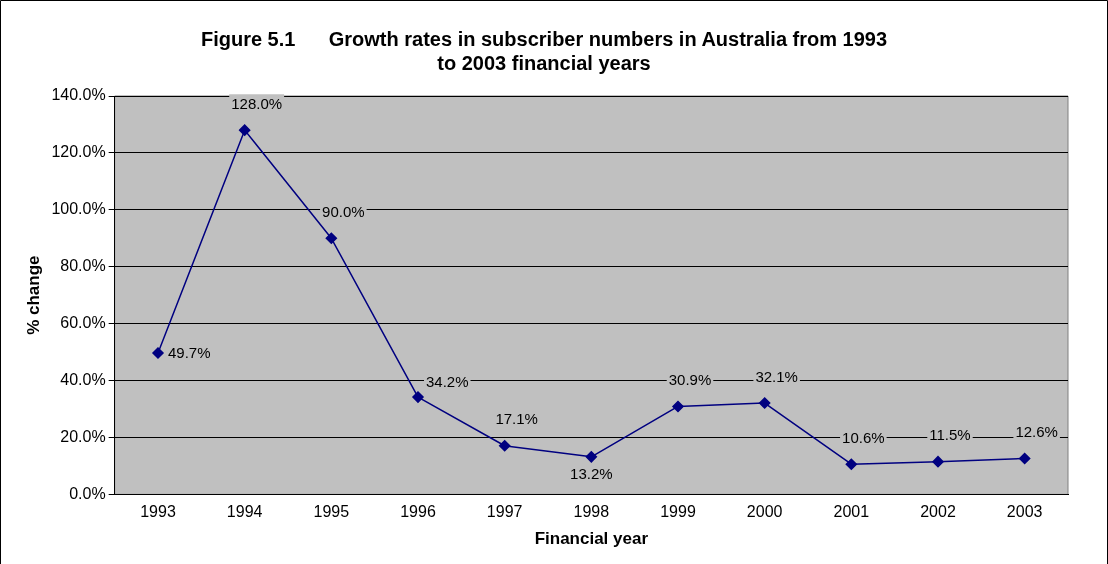  I want to click on x-tick-label: 2001, so click(851, 512).